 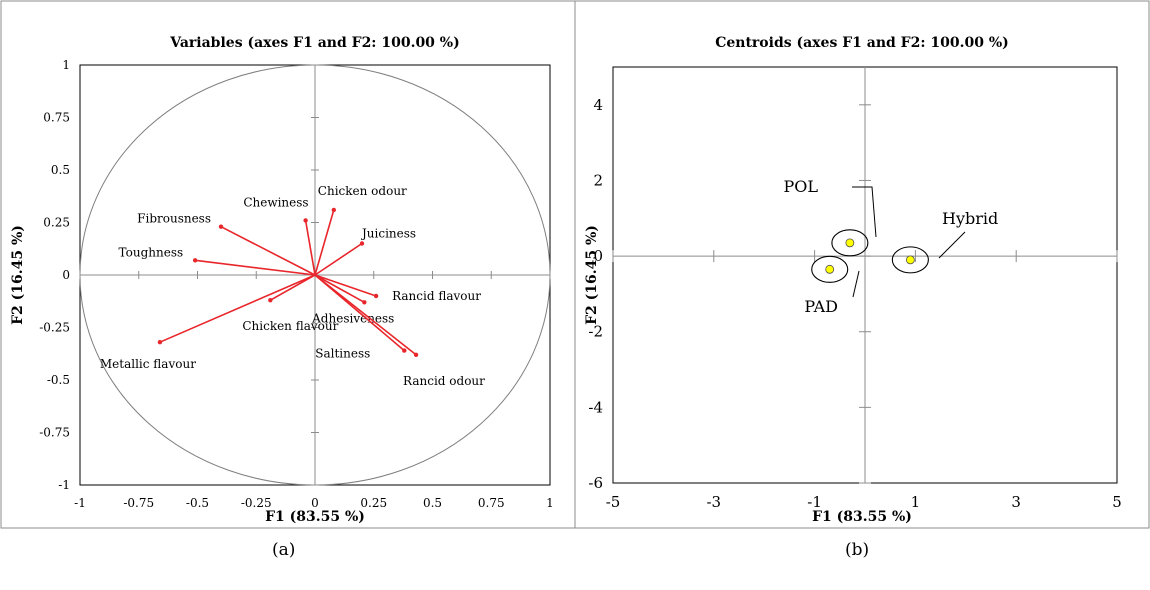 What do you see at coordinates (1016, 502) in the screenshot?
I see `x-tick-label: 3` at bounding box center [1016, 502].